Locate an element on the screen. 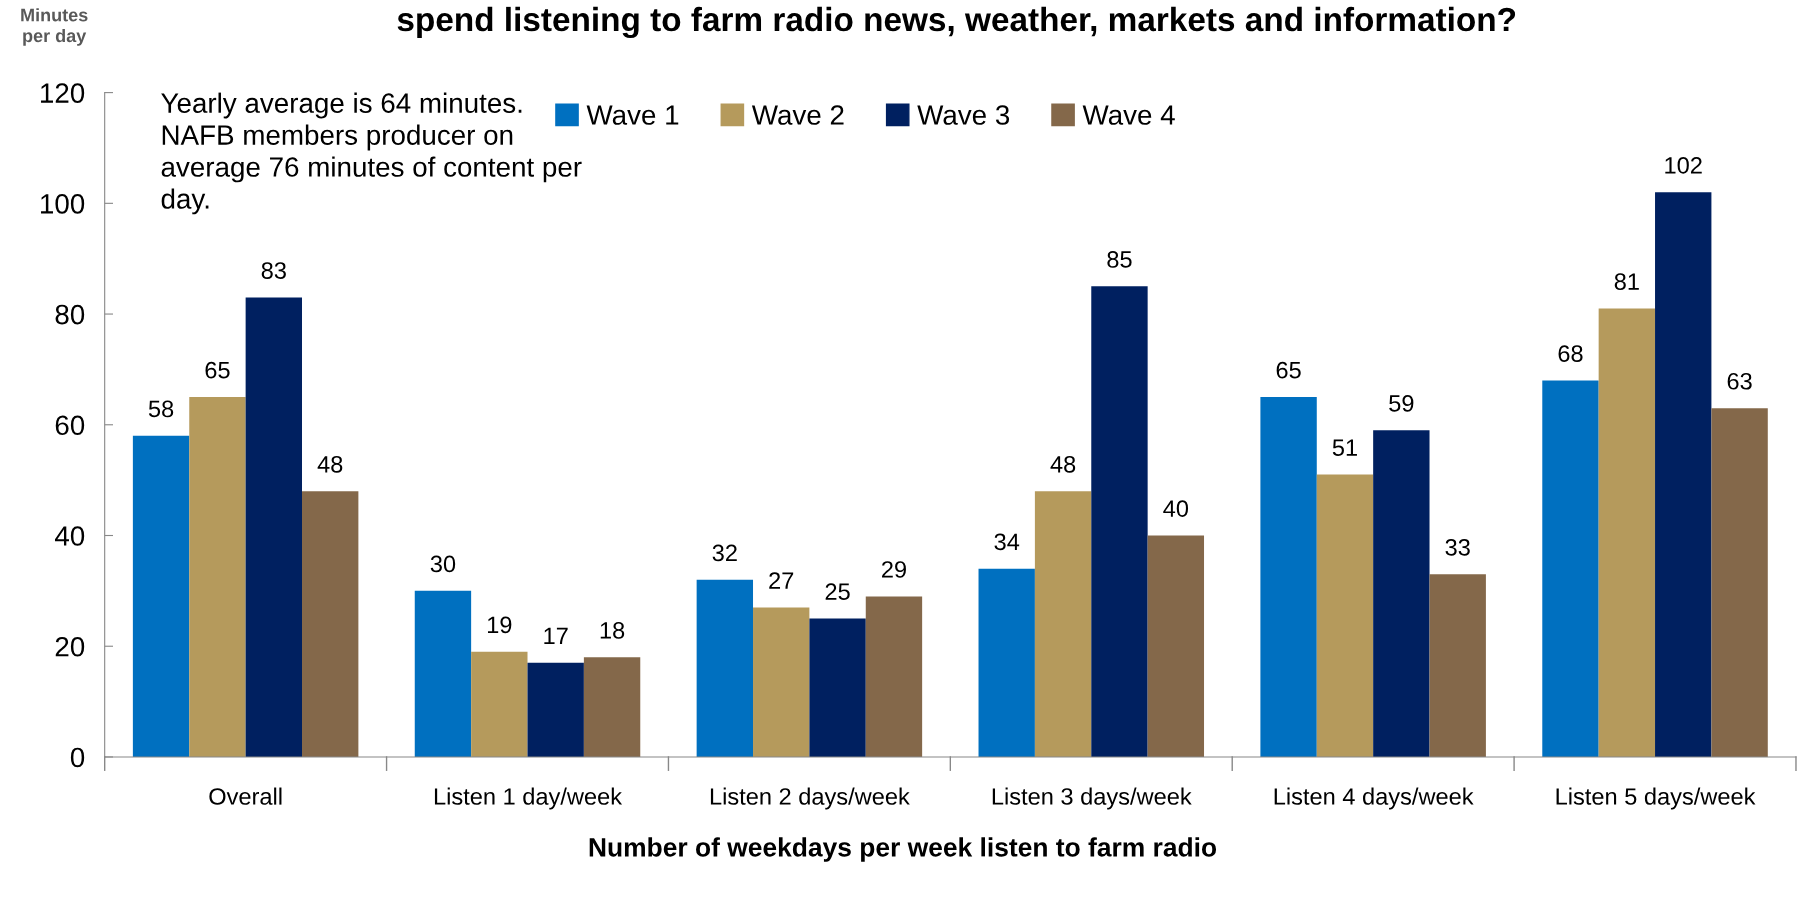  x-tick-label: Overall is located at coordinates (245, 796).